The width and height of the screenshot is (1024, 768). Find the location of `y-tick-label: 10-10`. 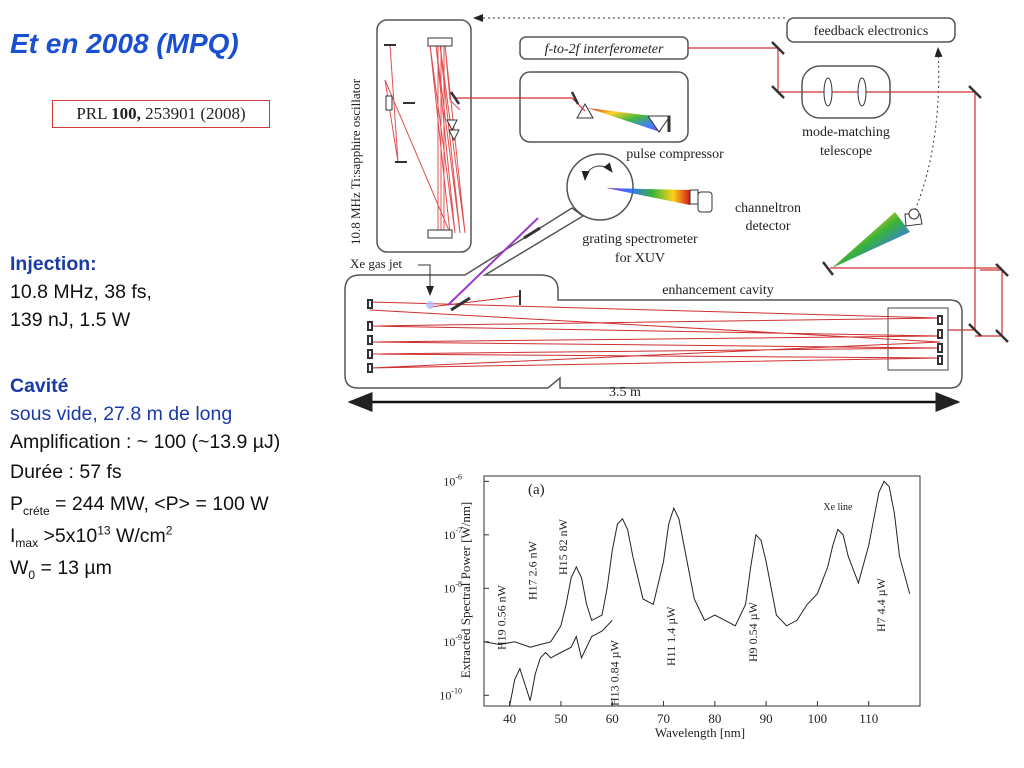

y-tick-label: 10-10 is located at coordinates (450, 694).